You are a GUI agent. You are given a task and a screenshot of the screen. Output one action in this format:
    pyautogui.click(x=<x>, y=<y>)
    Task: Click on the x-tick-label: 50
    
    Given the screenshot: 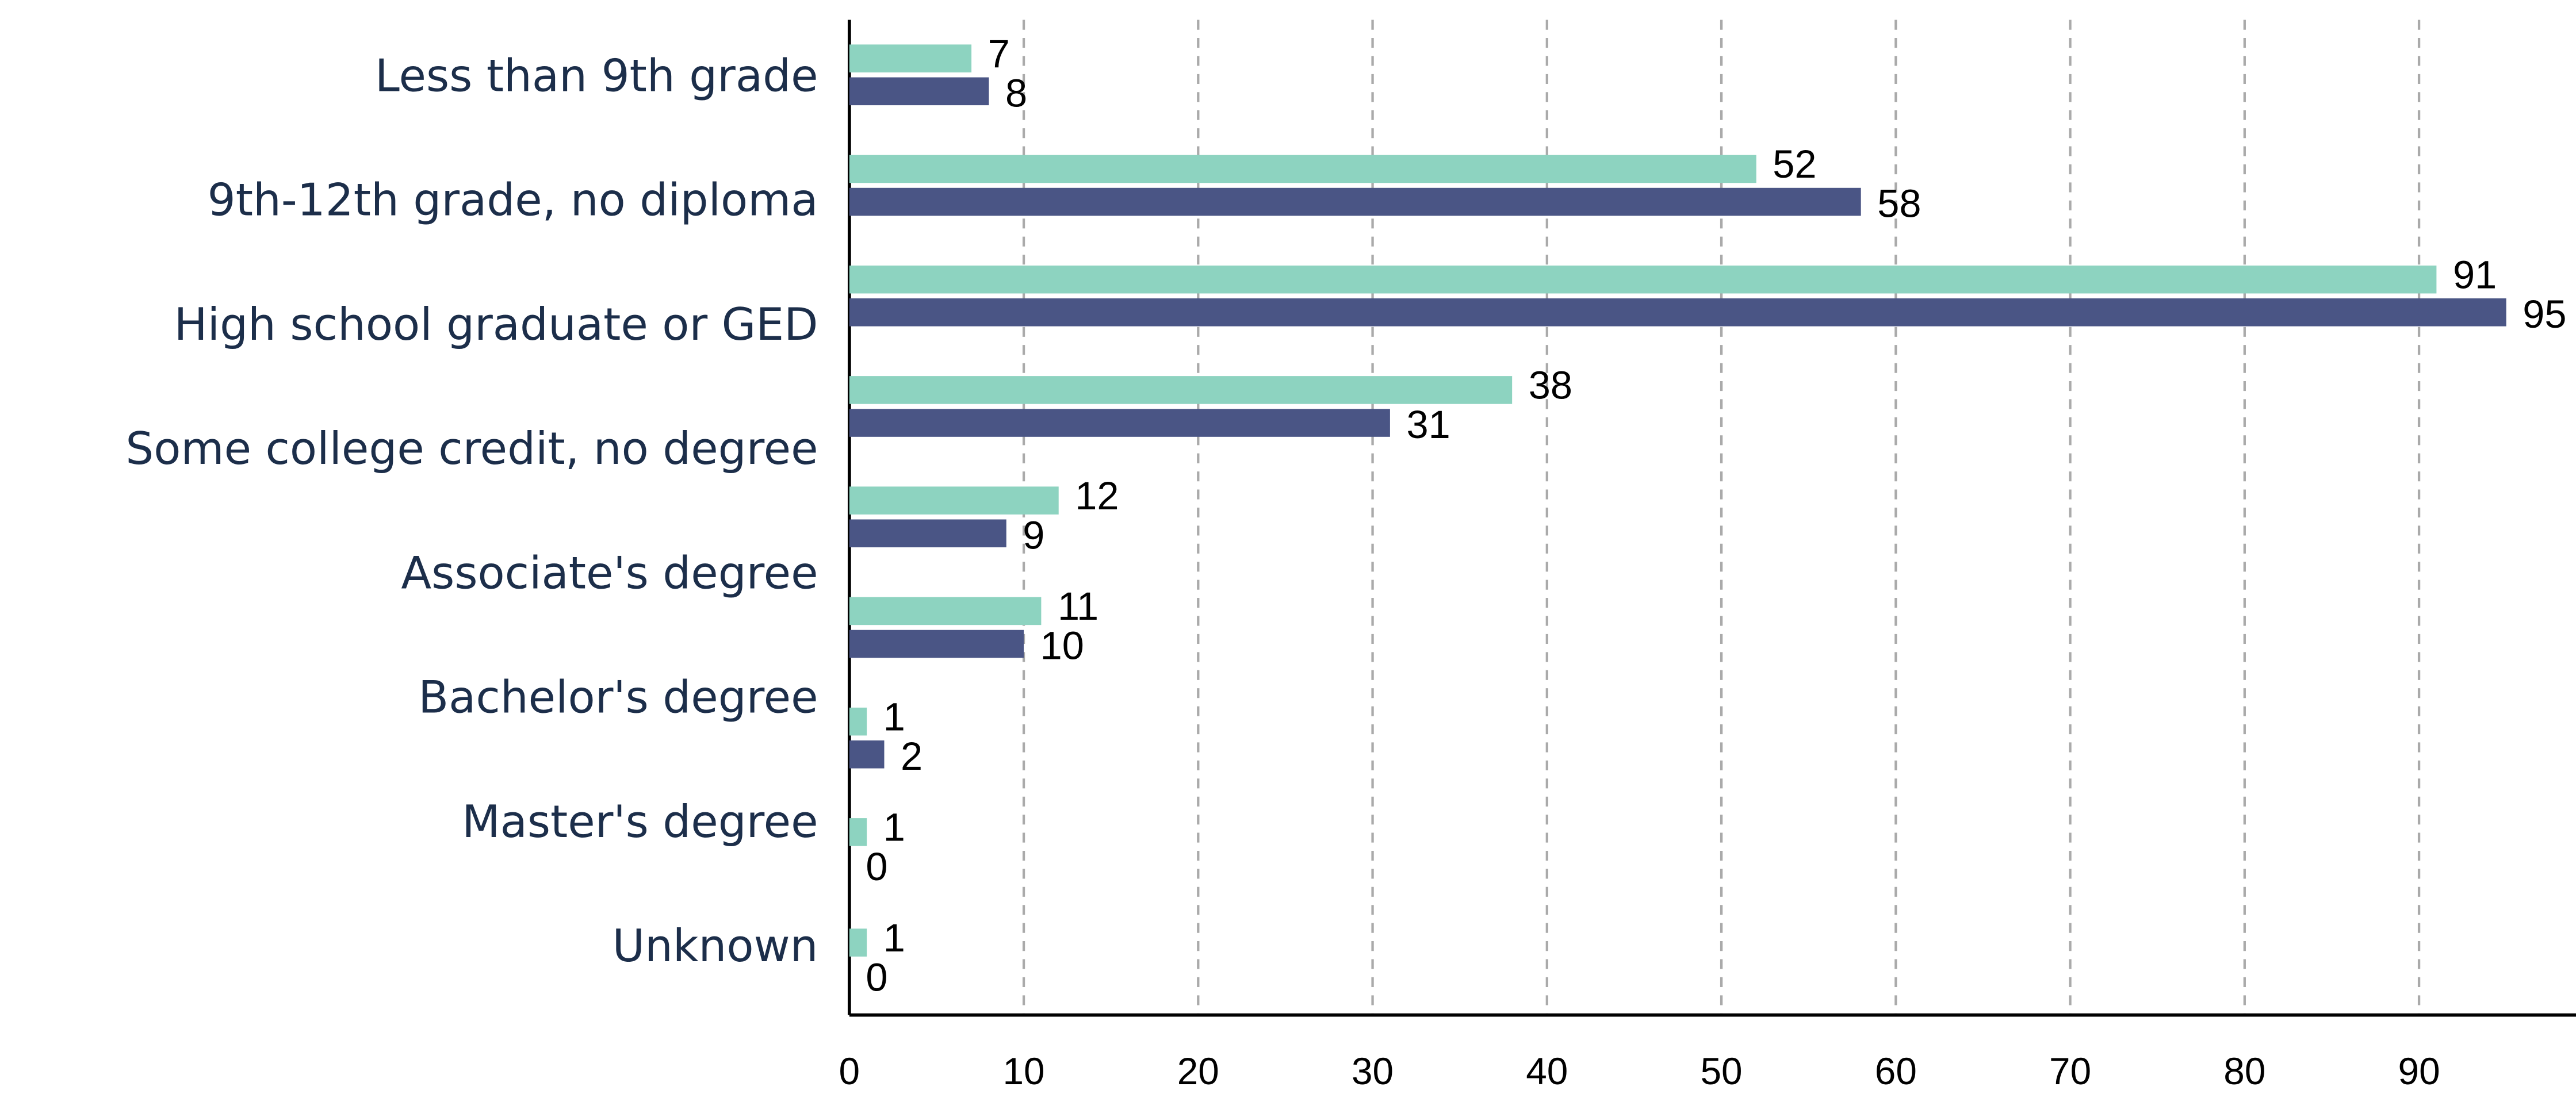 What is the action you would take?
    pyautogui.click(x=1722, y=1071)
    